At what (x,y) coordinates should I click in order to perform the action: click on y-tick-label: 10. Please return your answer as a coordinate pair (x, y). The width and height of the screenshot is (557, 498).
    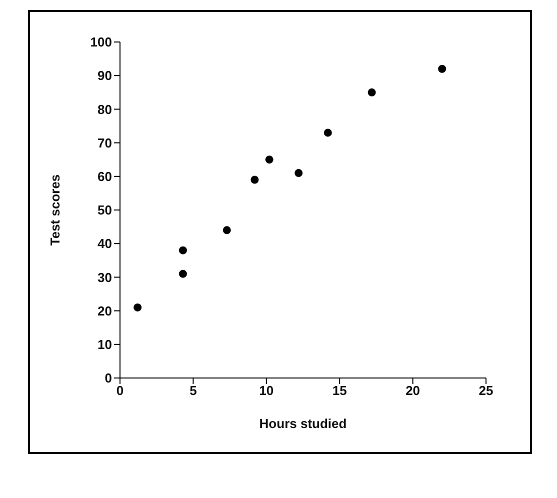
    Looking at the image, I should click on (105, 344).